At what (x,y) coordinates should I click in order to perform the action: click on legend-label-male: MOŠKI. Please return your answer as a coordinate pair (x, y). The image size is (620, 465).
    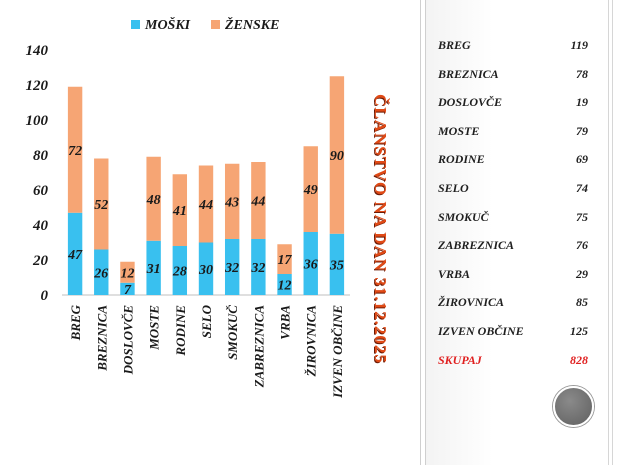
    Looking at the image, I should click on (167, 24).